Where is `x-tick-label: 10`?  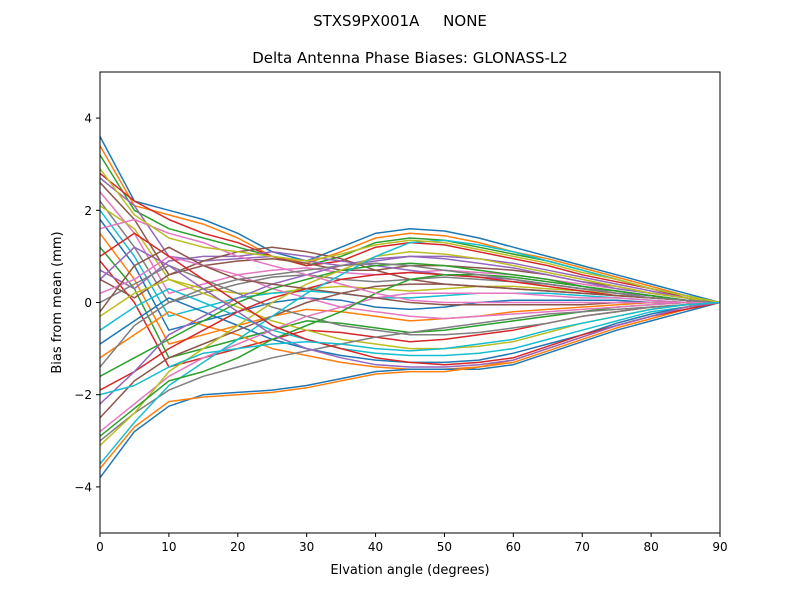 x-tick-label: 10 is located at coordinates (168, 547).